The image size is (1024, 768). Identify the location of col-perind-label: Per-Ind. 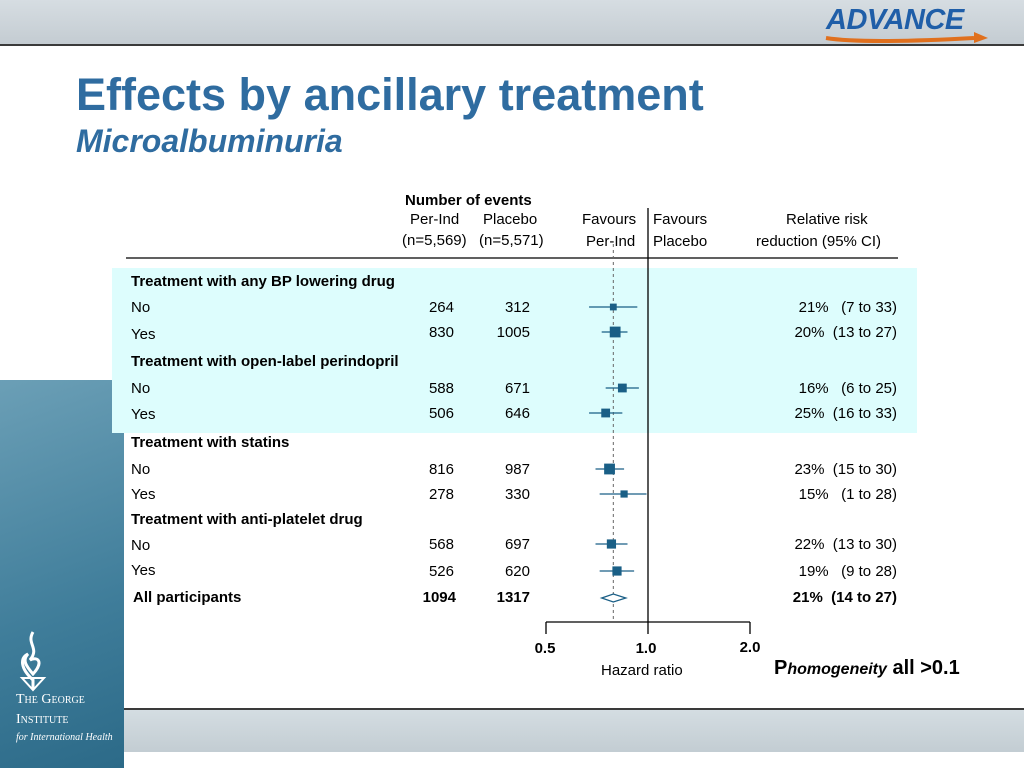
(435, 219).